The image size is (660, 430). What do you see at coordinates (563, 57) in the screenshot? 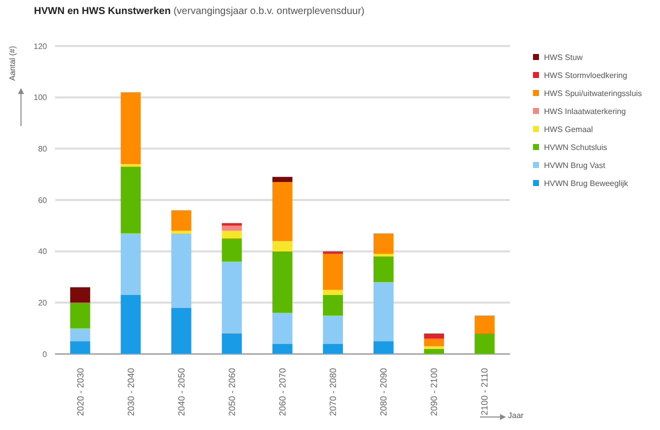
I see `legend-label: HWS Stuw` at bounding box center [563, 57].